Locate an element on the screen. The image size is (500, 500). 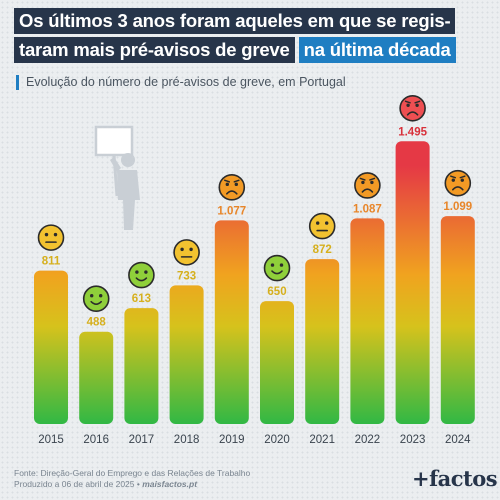
mood-face-icon-2020-happy is located at coordinates (277, 268).